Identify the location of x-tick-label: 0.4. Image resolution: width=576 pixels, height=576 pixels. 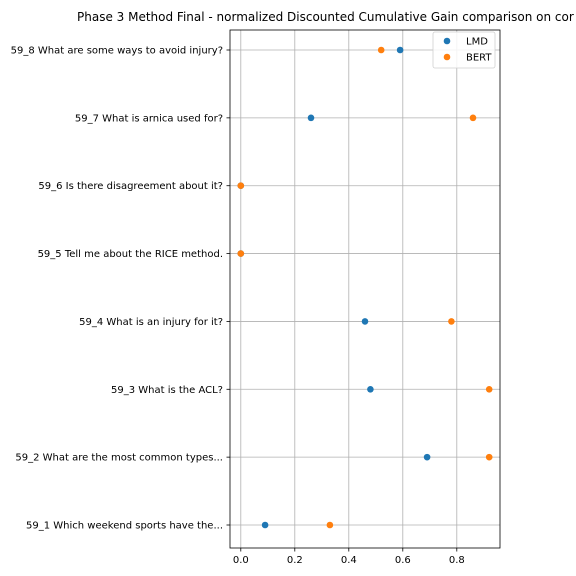
(349, 560).